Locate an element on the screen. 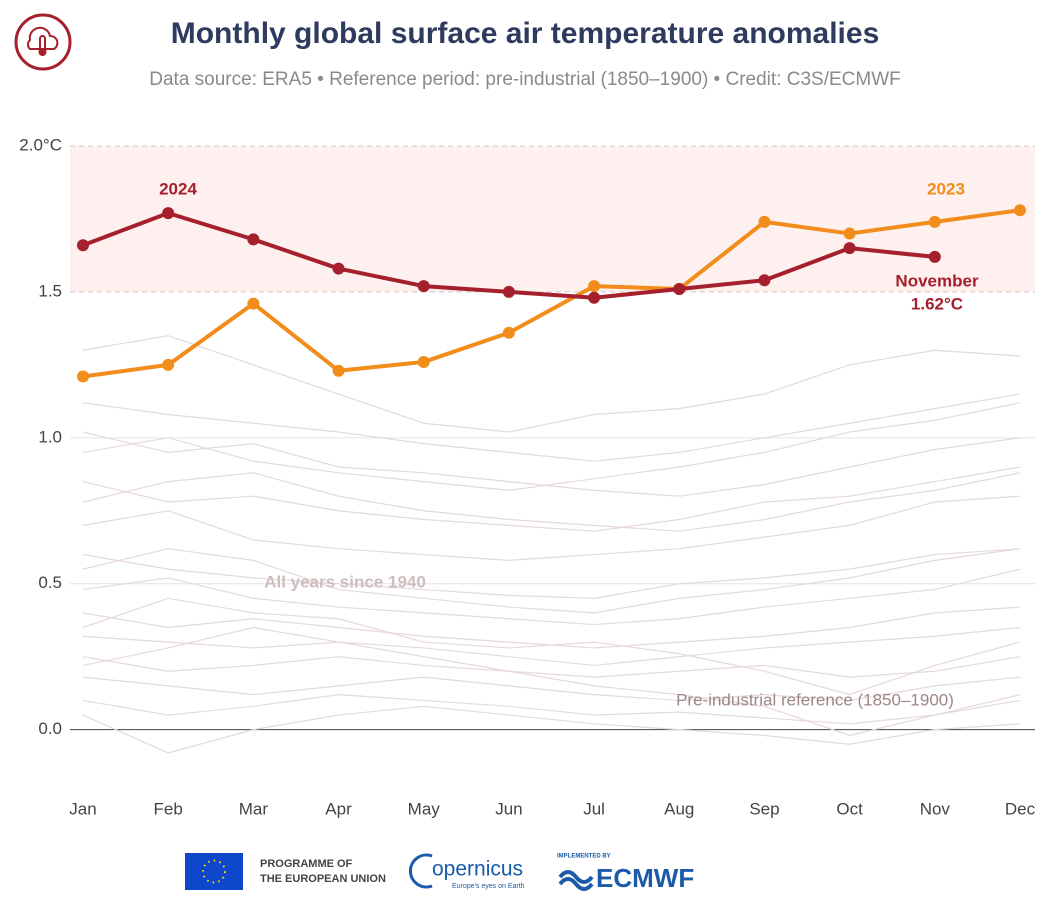  x-tick-label: Apr is located at coordinates (338, 808).